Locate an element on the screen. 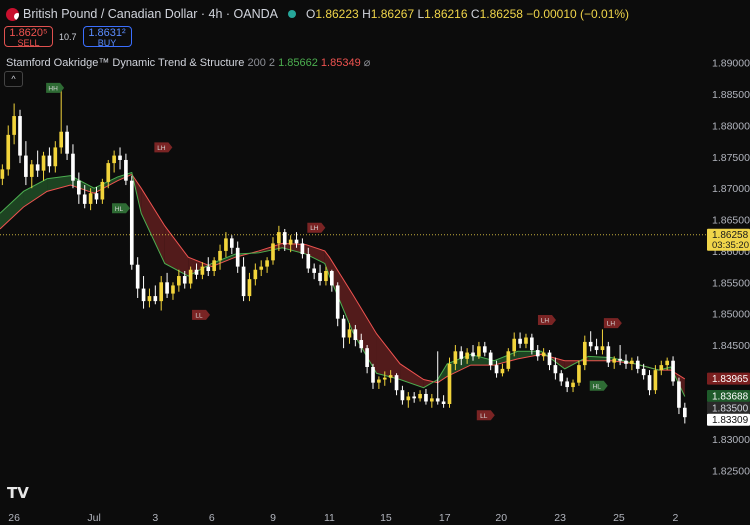 The width and height of the screenshot is (750, 525). indicator-value-fast: 1.85662 is located at coordinates (298, 63).